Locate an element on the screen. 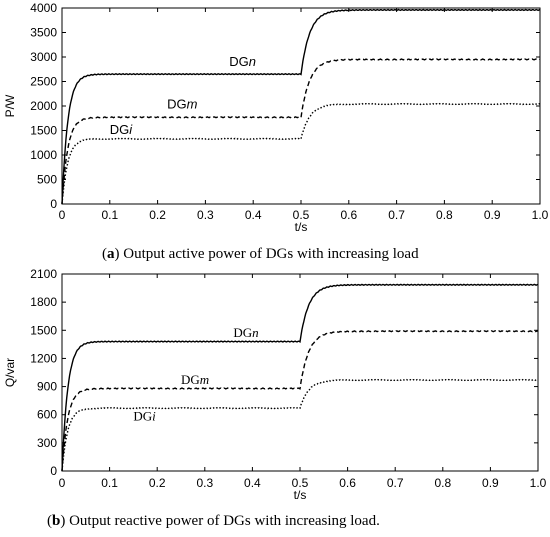 The width and height of the screenshot is (550, 537). y-tick-label: 4000 is located at coordinates (43, 8).